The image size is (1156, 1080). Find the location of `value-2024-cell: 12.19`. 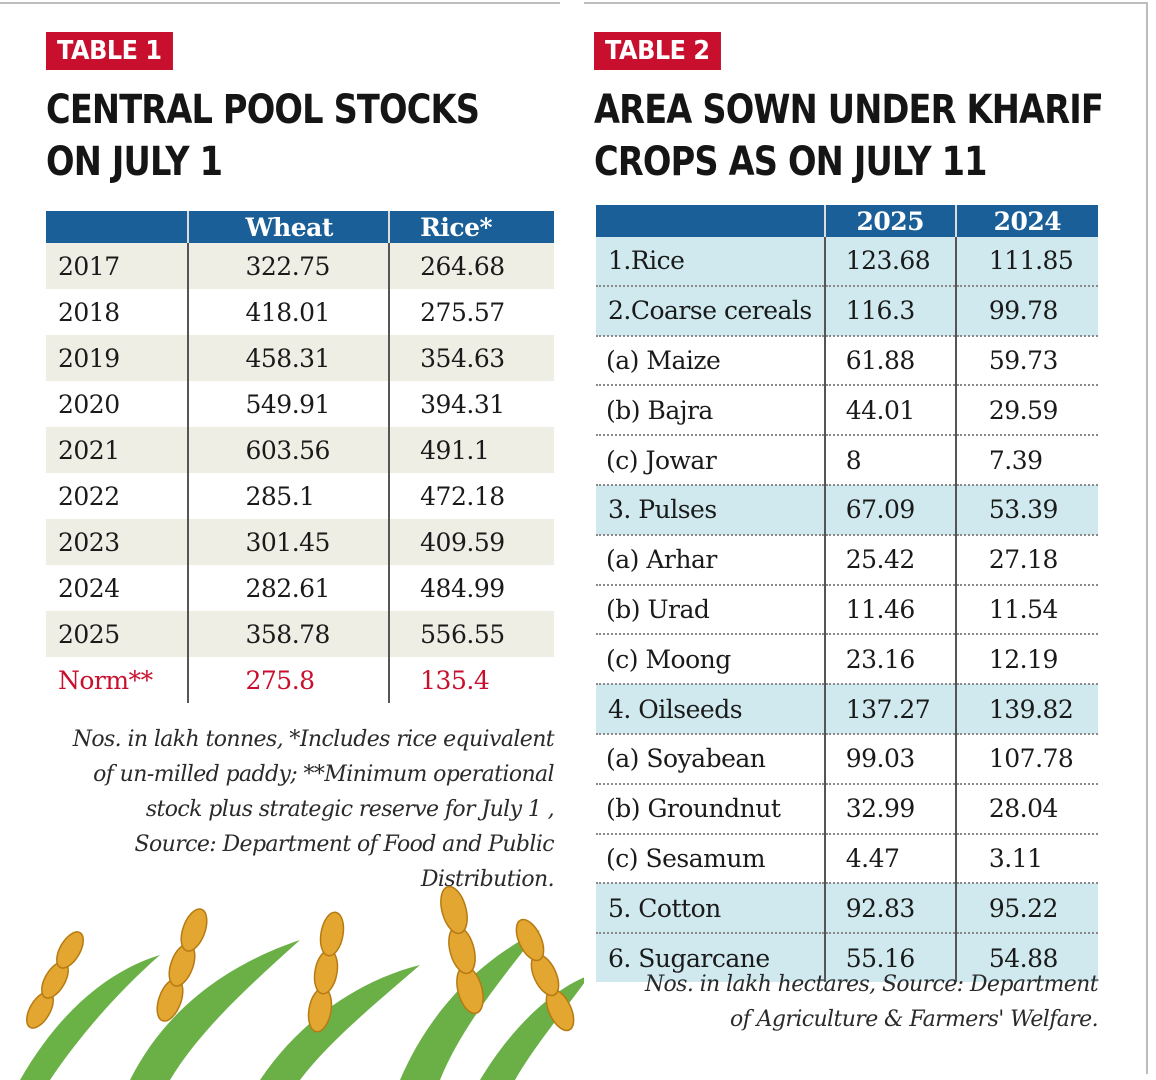

value-2024-cell: 12.19 is located at coordinates (1026, 660).